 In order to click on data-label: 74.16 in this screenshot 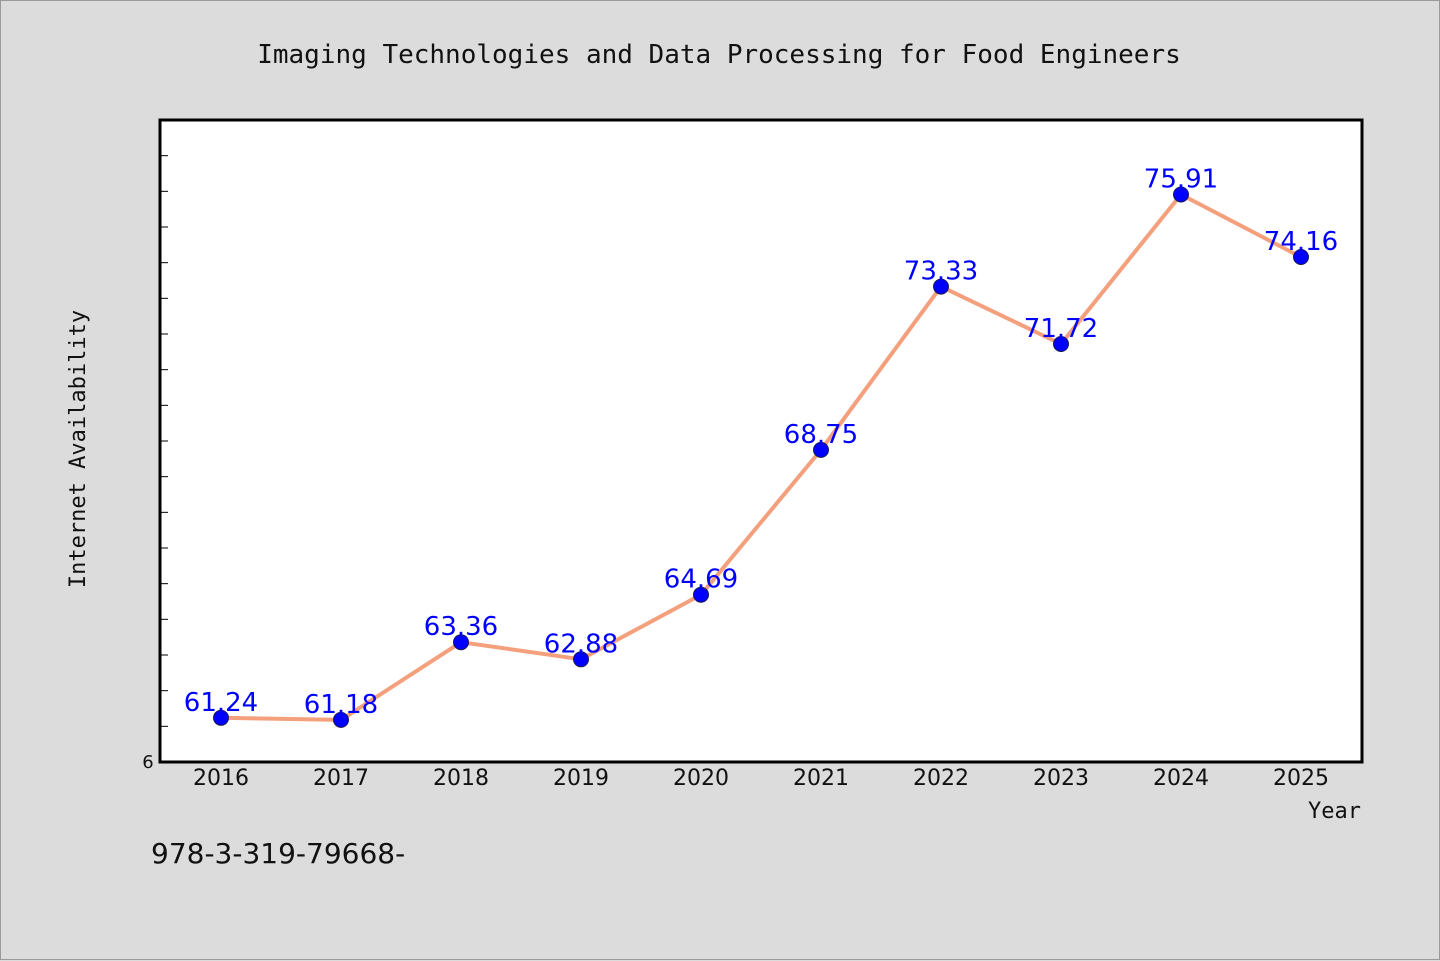, I will do `click(1301, 242)`.